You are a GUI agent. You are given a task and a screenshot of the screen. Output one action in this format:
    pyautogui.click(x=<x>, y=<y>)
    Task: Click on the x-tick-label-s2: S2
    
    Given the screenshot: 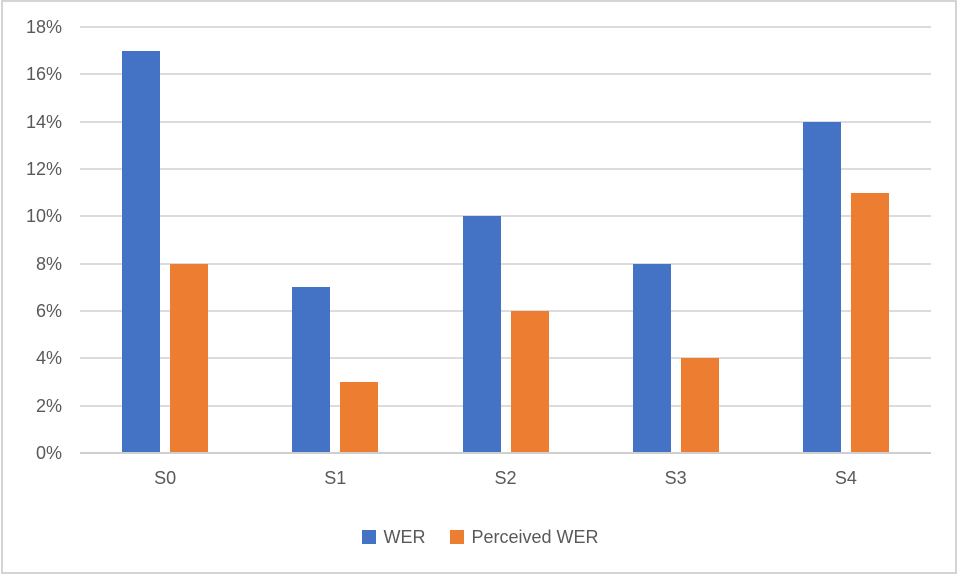 What is the action you would take?
    pyautogui.click(x=505, y=478)
    